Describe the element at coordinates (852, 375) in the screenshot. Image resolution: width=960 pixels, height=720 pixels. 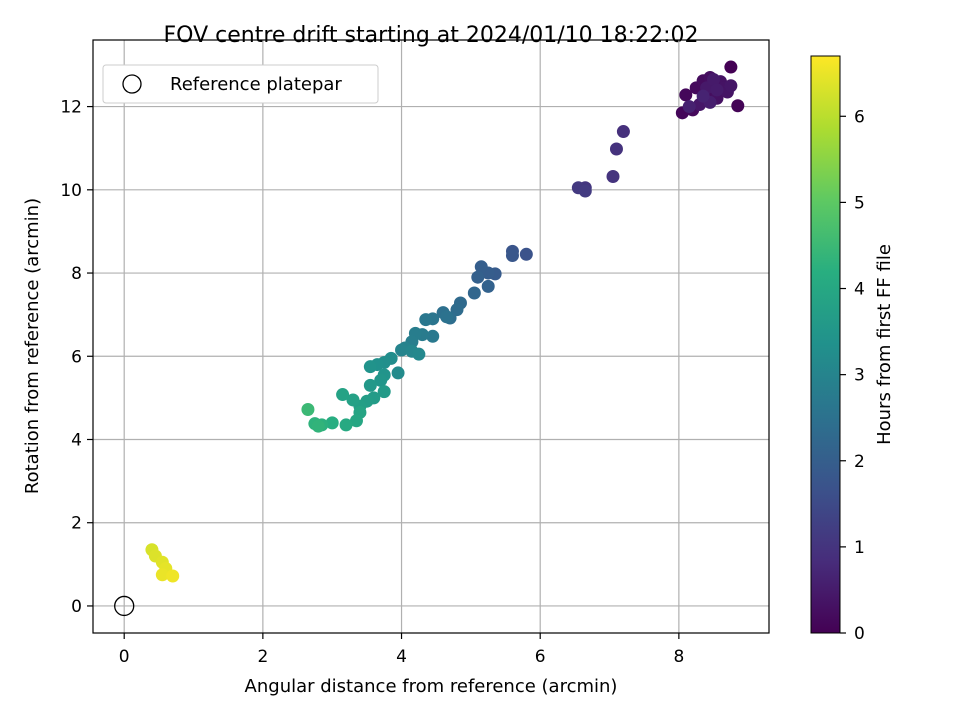
I see `colorbar-ticks: 0 1 2 3 4 5 6` at that location.